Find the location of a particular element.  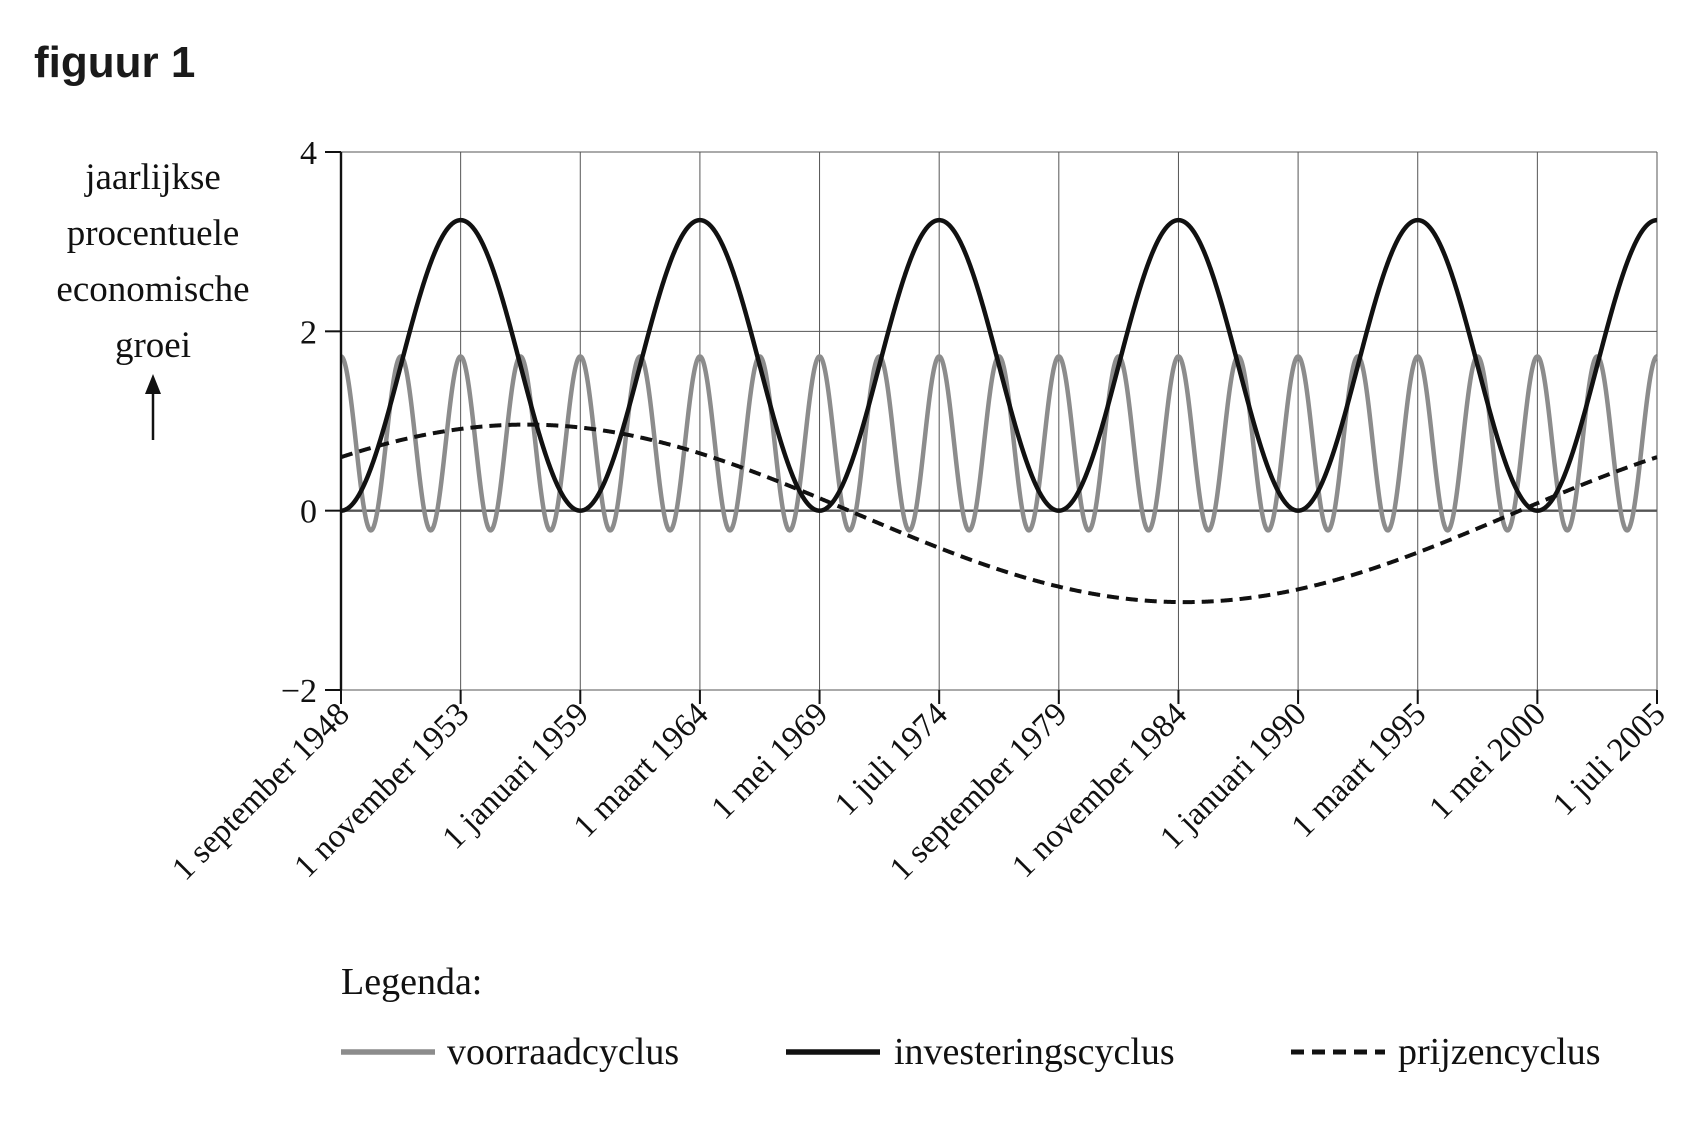

series-line-prijzencyclus is located at coordinates (999, 513).